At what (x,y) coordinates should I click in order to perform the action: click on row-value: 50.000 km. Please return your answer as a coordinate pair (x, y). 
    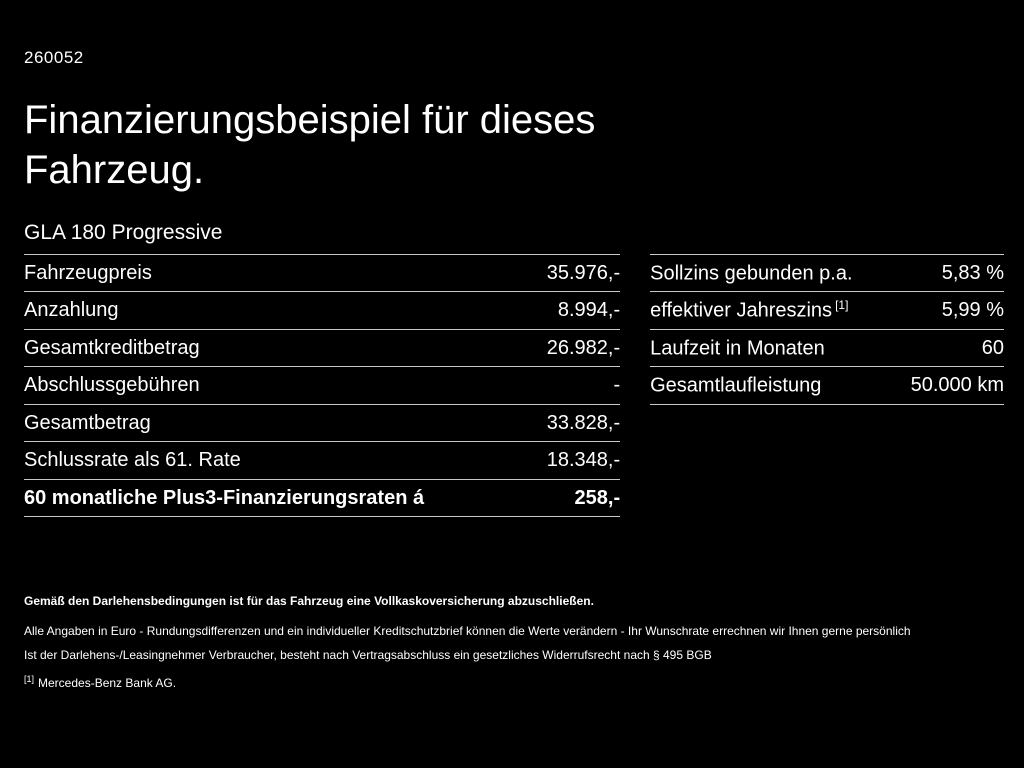
    Looking at the image, I should click on (957, 385).